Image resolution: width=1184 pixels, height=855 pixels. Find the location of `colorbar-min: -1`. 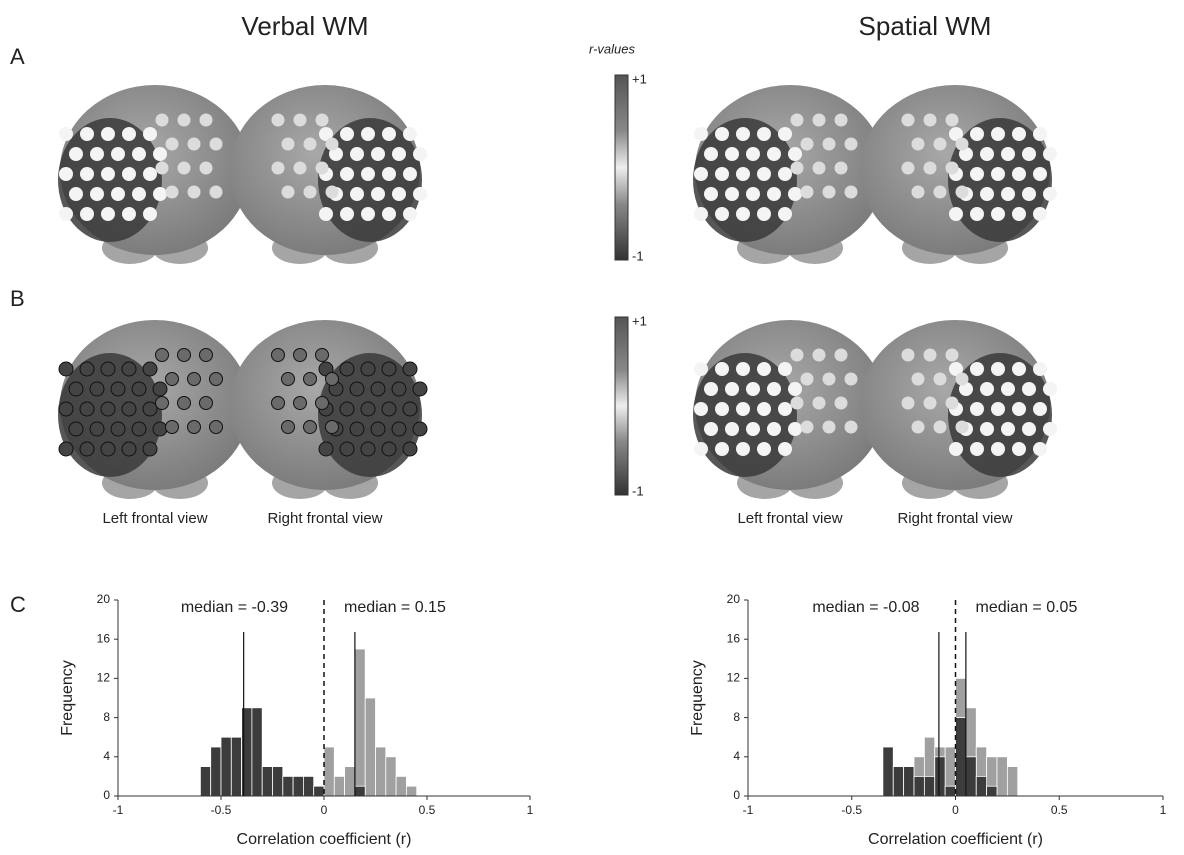

colorbar-min: -1 is located at coordinates (638, 255).